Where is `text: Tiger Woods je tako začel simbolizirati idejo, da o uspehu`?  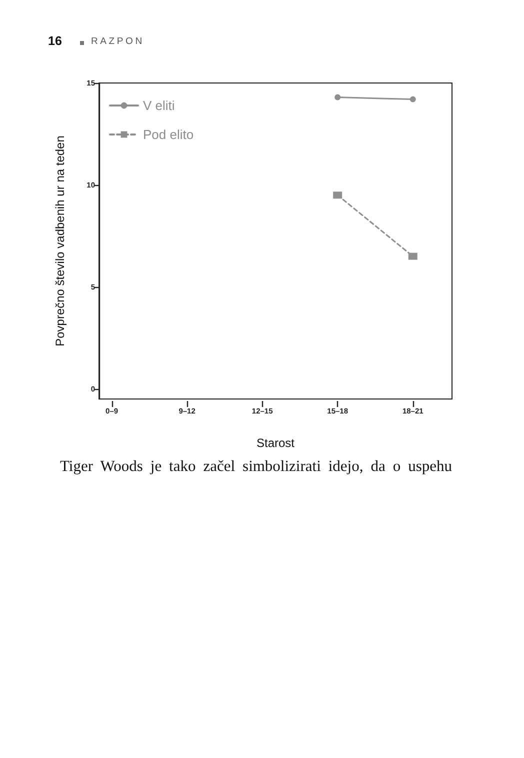
text: Tiger Woods je tako začel simbolizirati idejo, da o uspehu is located at coordinates (256, 467).